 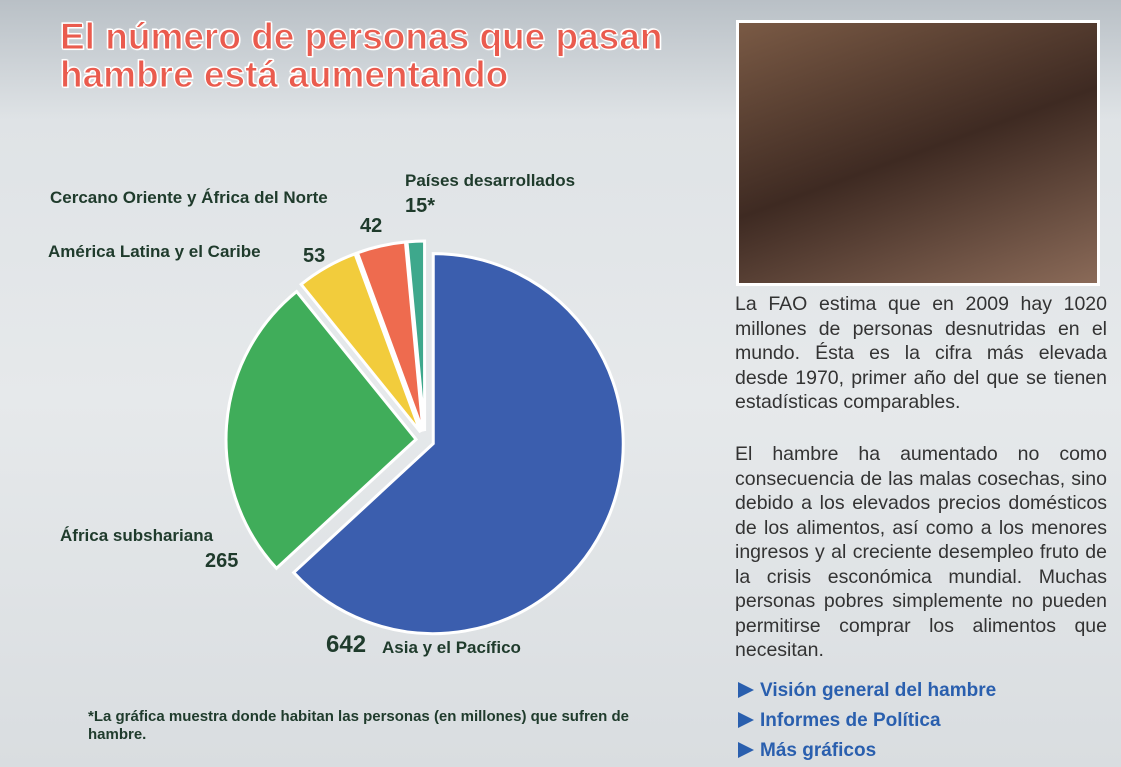 I want to click on slice-label: Países desarrollados, so click(x=490, y=180).